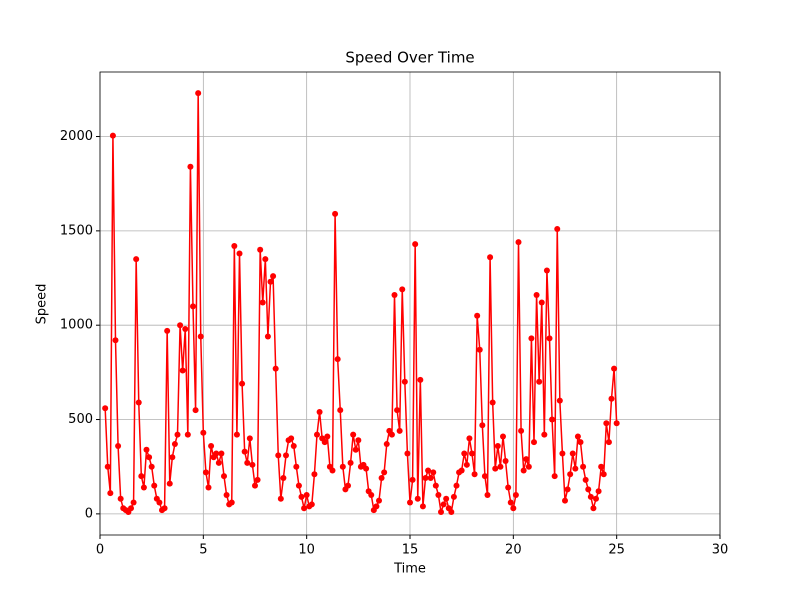 This screenshot has width=800, height=600. Describe the element at coordinates (616, 550) in the screenshot. I see `x-tick-label: 25` at that location.